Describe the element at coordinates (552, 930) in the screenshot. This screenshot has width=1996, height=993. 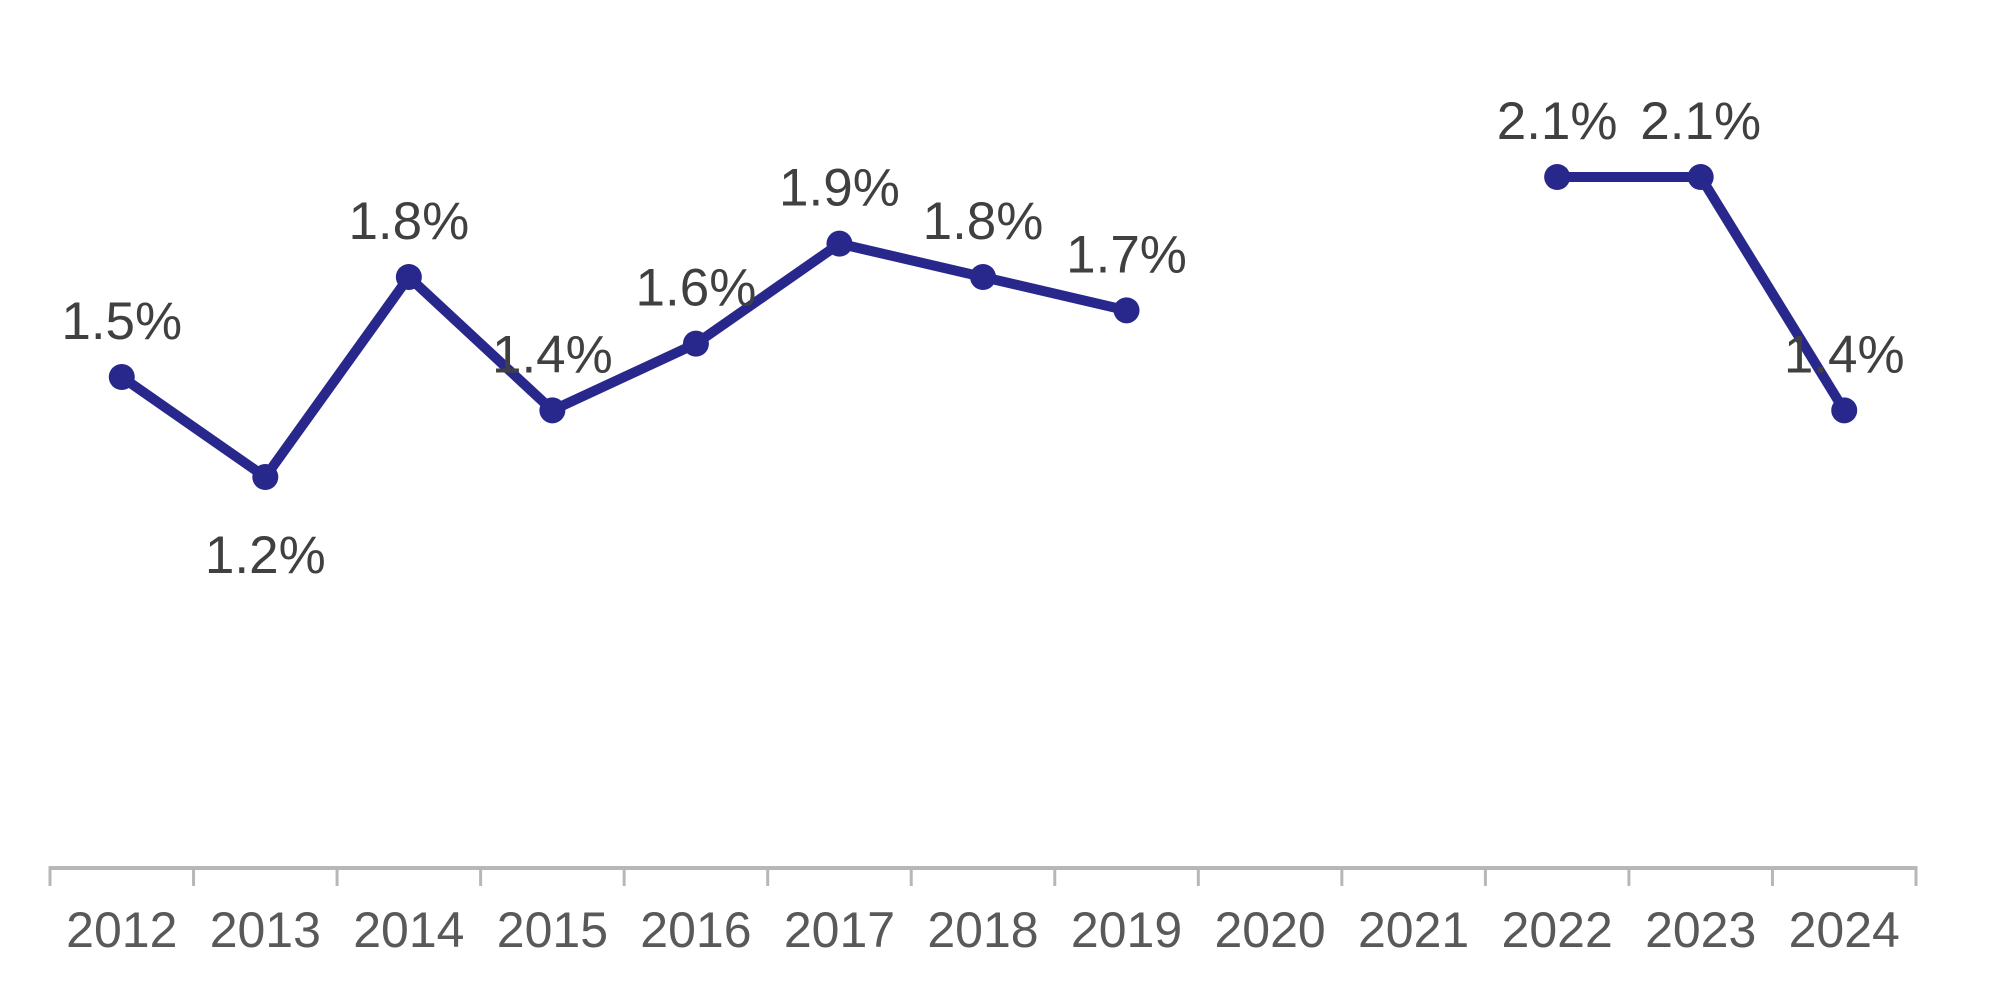
I see `x-axis-label: 2015` at that location.